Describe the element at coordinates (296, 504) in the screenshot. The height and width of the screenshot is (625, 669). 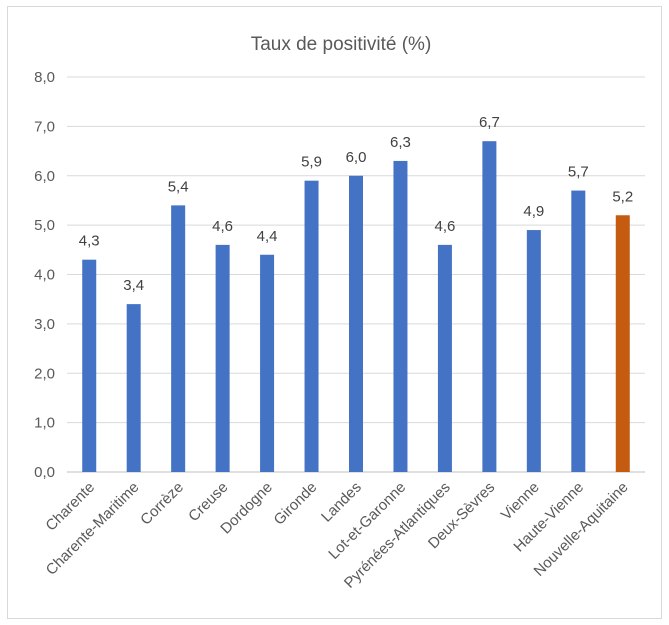
I see `x-tick-label: Gironde` at that location.